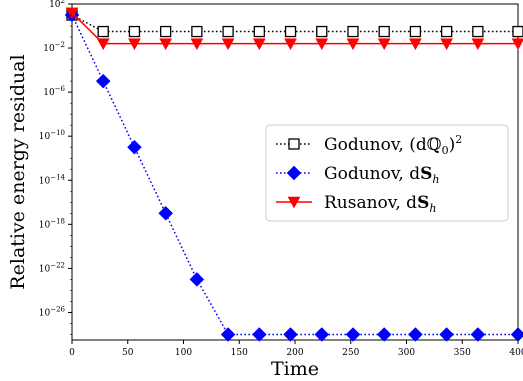 Image resolution: width=523 pixels, height=381 pixels. Describe the element at coordinates (52, 135) in the screenshot. I see `y-tick-label: 10⁻¹⁰` at that location.